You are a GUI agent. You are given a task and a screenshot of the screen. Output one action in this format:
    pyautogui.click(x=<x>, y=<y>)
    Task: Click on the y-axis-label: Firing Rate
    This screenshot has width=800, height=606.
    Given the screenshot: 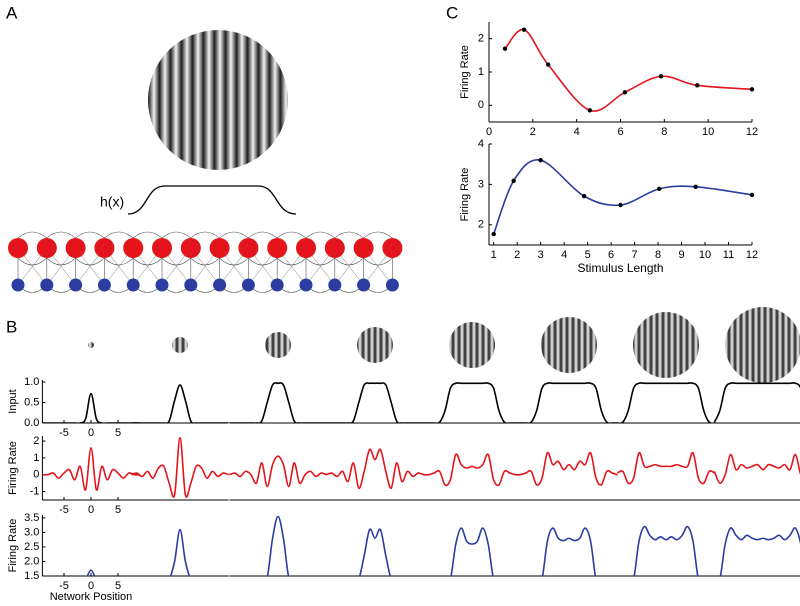 What is the action you would take?
    pyautogui.click(x=465, y=72)
    